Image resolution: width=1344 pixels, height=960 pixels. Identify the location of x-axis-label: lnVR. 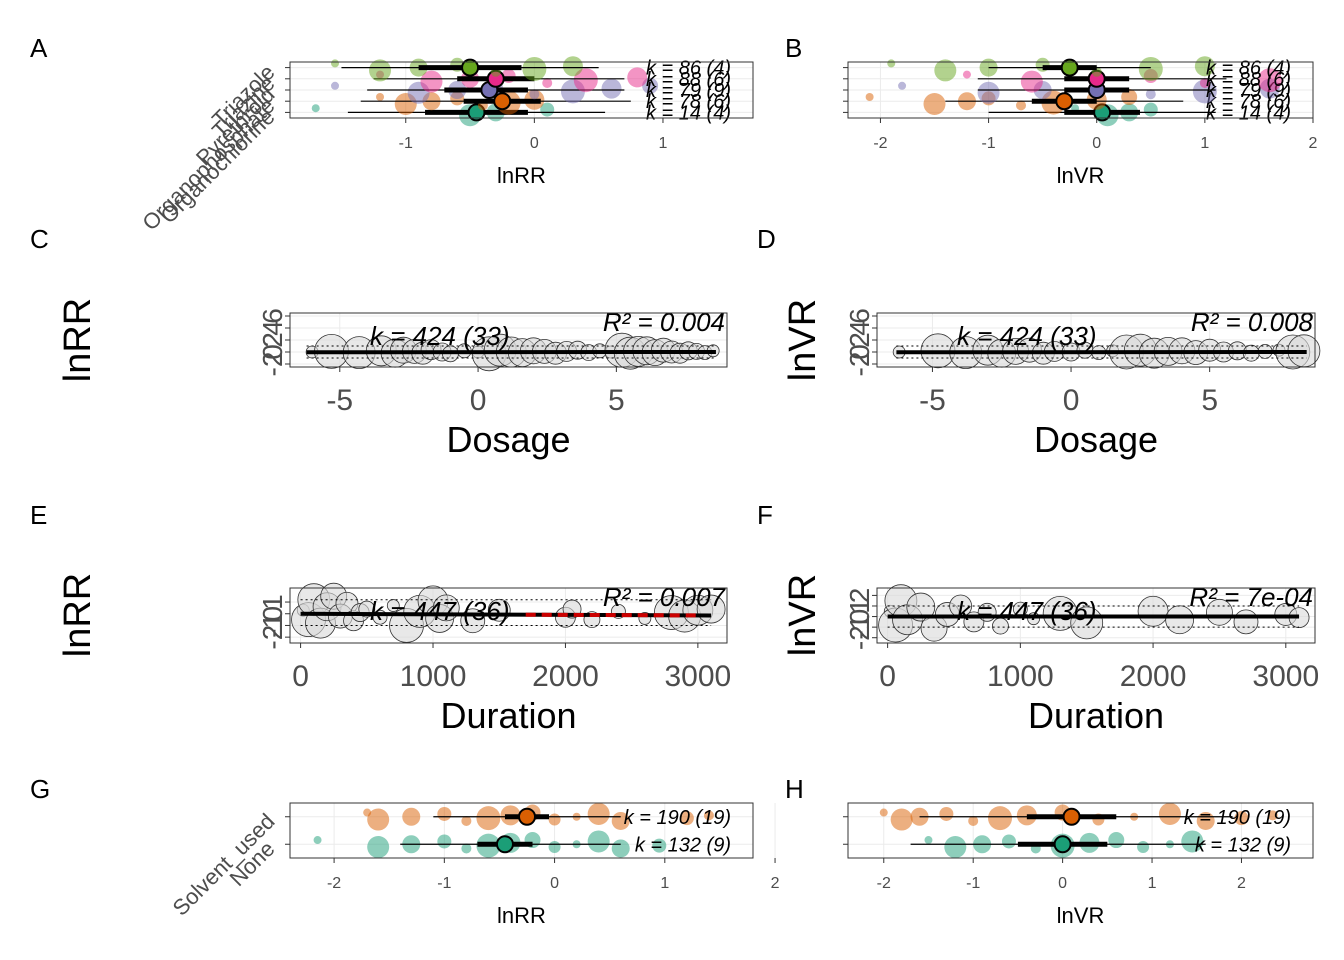
(1081, 175).